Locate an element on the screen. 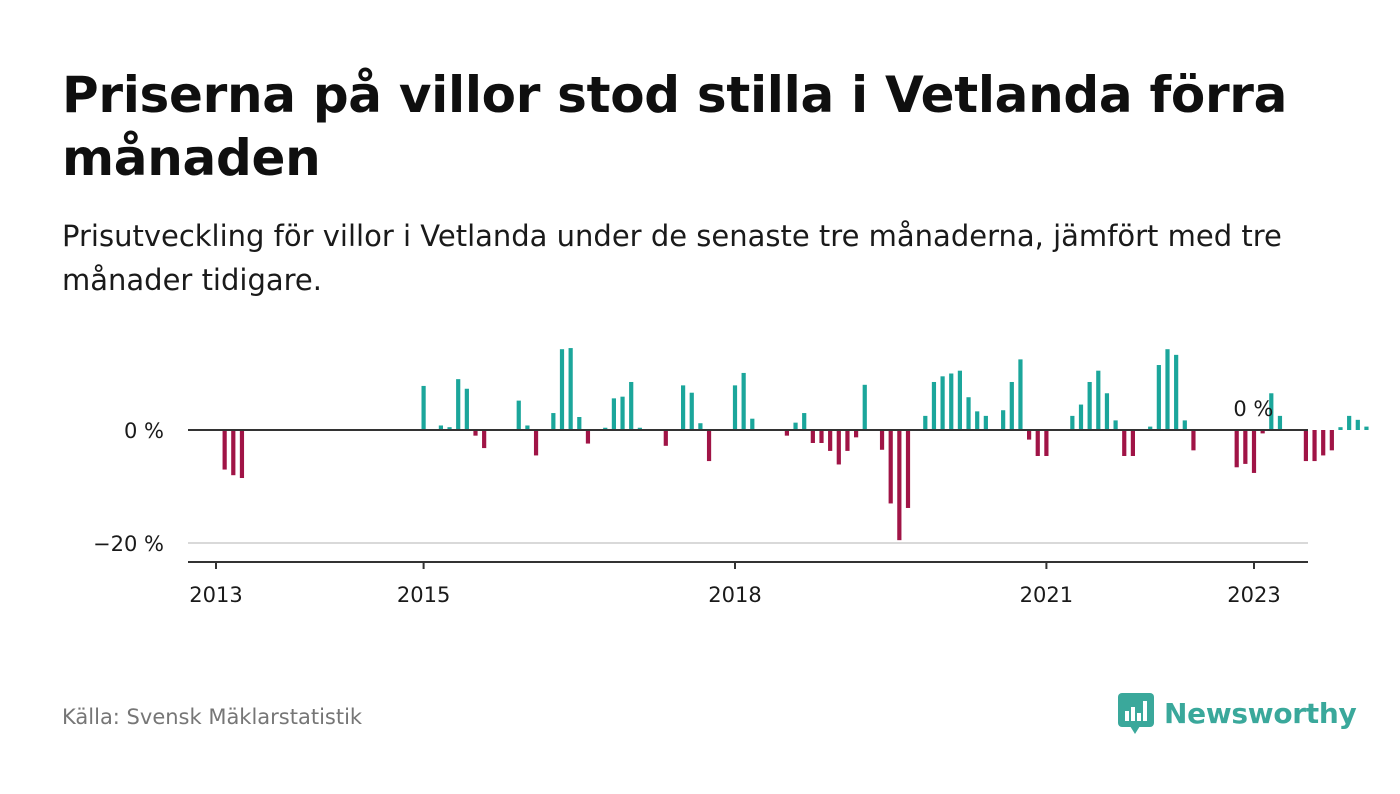  x-tick-label: 2021 is located at coordinates (1046, 595).